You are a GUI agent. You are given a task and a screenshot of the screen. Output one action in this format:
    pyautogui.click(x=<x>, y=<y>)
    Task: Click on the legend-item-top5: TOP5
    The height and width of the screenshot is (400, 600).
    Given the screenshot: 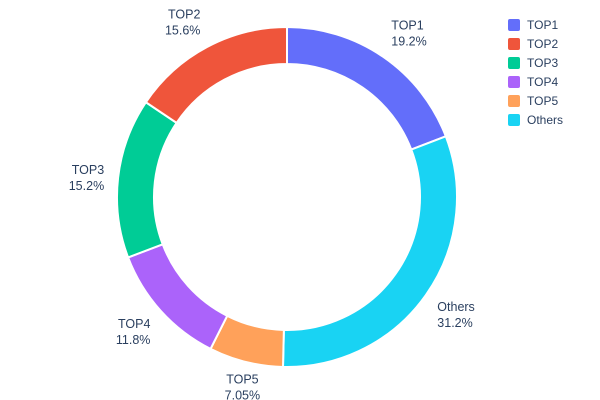 What is the action you would take?
    pyautogui.click(x=535, y=101)
    